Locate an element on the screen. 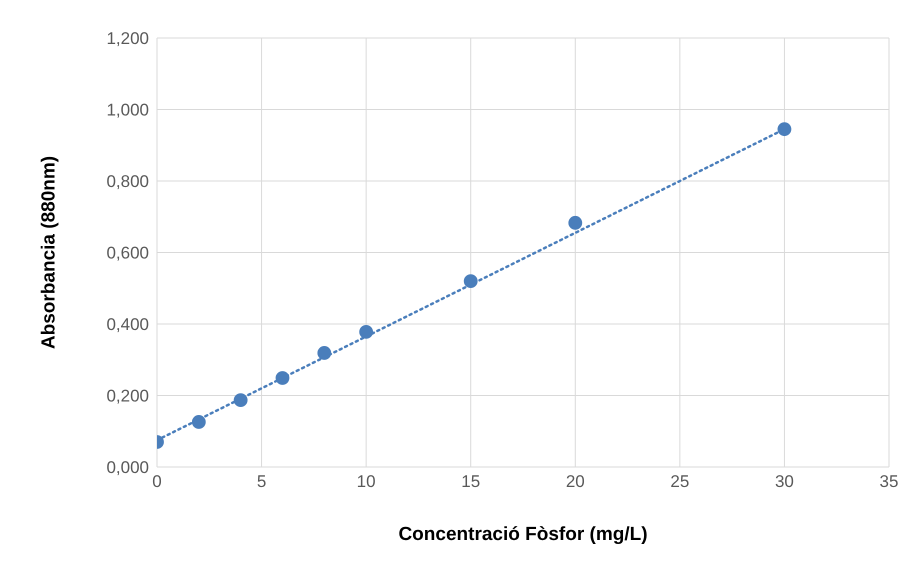 The width and height of the screenshot is (920, 577). x-tick-label: 25 is located at coordinates (680, 482).